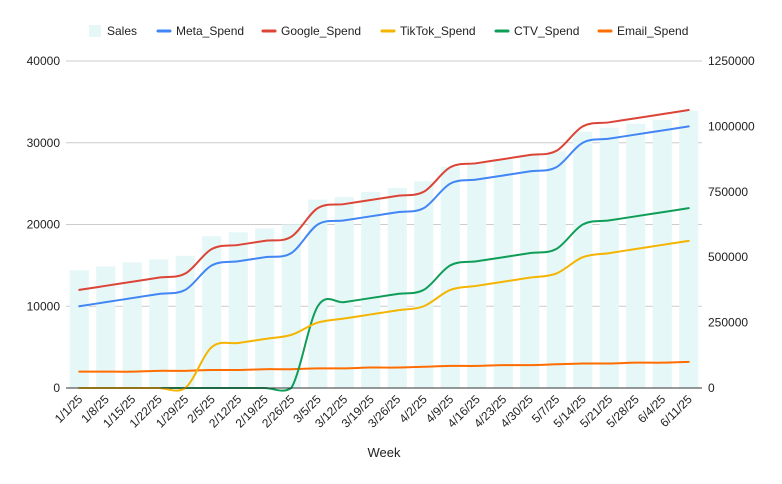 This screenshot has height=484, width=782. Describe the element at coordinates (728, 323) in the screenshot. I see `right-tick-label: 250000` at that location.